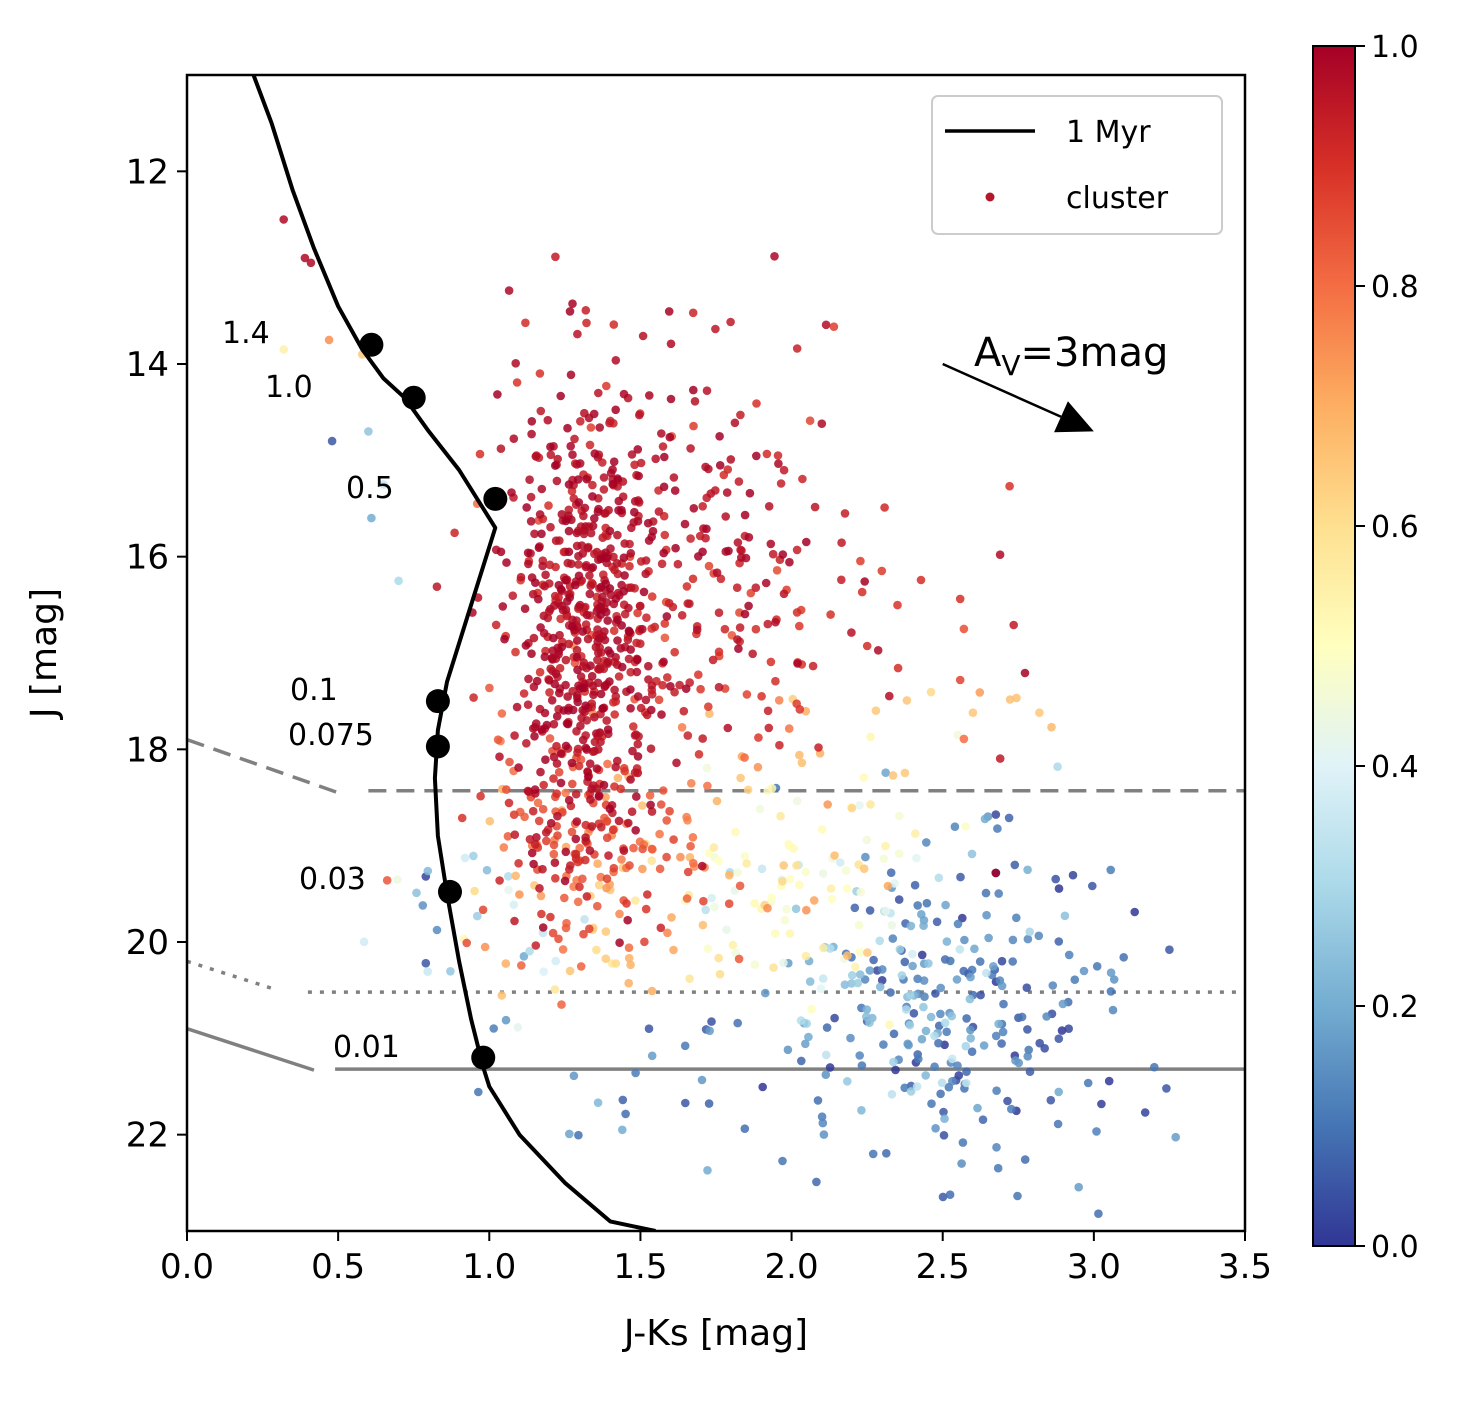 This screenshot has height=1403, width=1468. What do you see at coordinates (792, 1267) in the screenshot?
I see `x-tick-label: 2.0` at bounding box center [792, 1267].